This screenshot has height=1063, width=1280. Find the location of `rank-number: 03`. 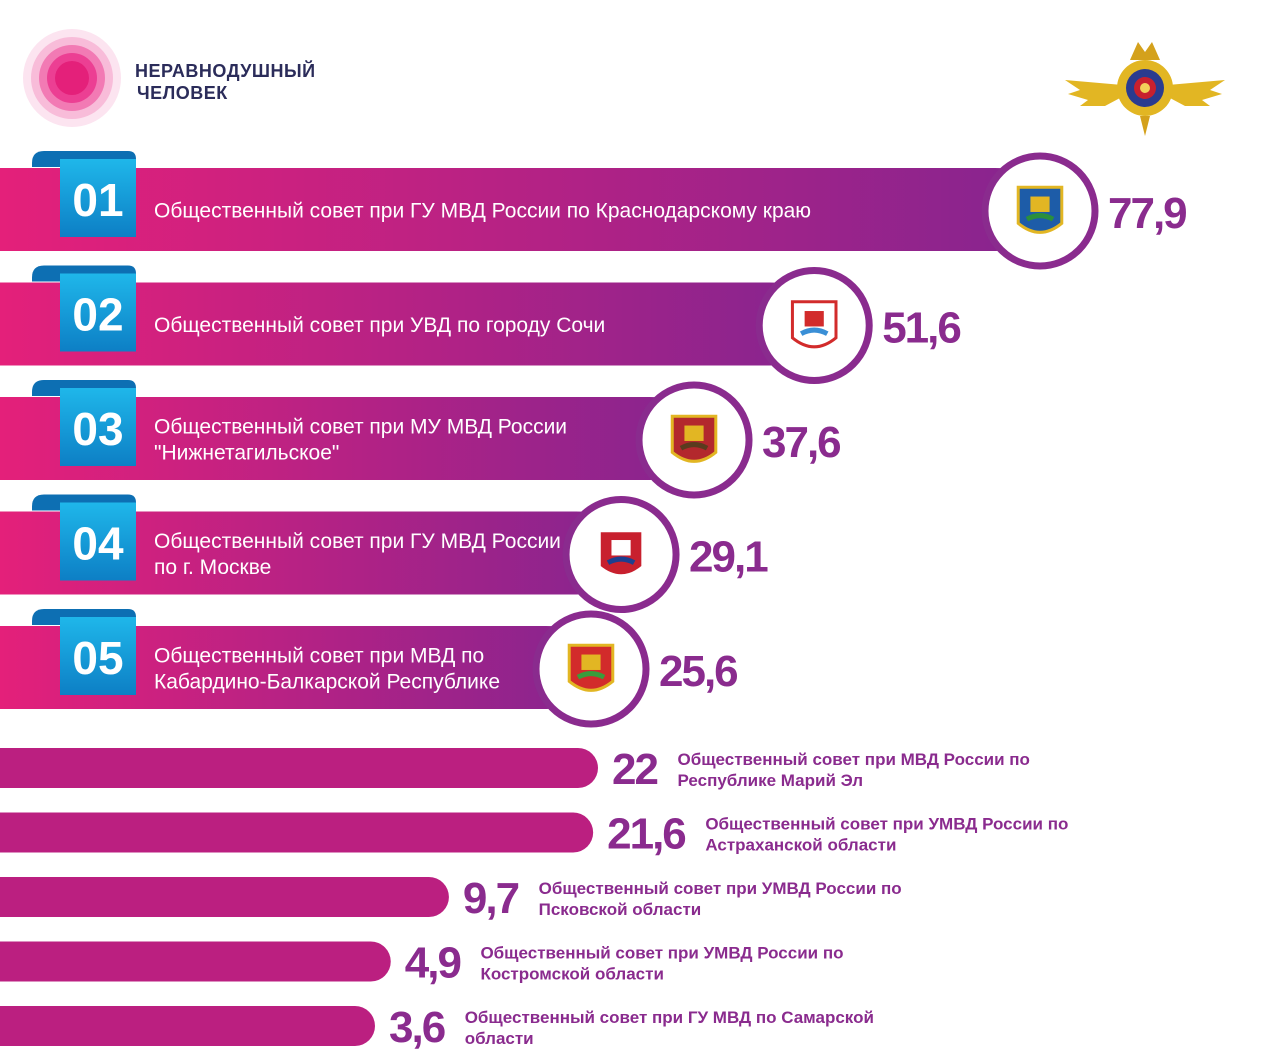

rank-number: 03 is located at coordinates (97, 429).